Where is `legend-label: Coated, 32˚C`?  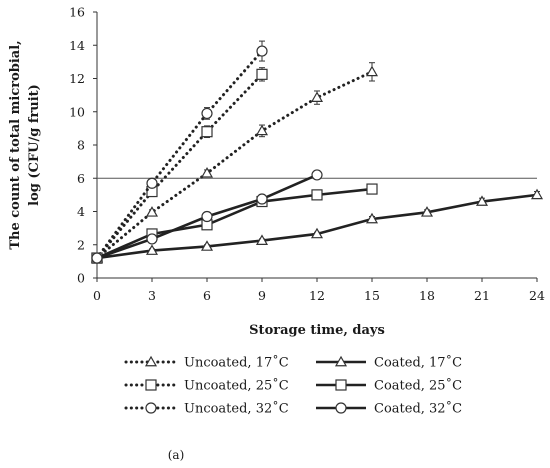
legend-label: Coated, 32˚C is located at coordinates (418, 409).